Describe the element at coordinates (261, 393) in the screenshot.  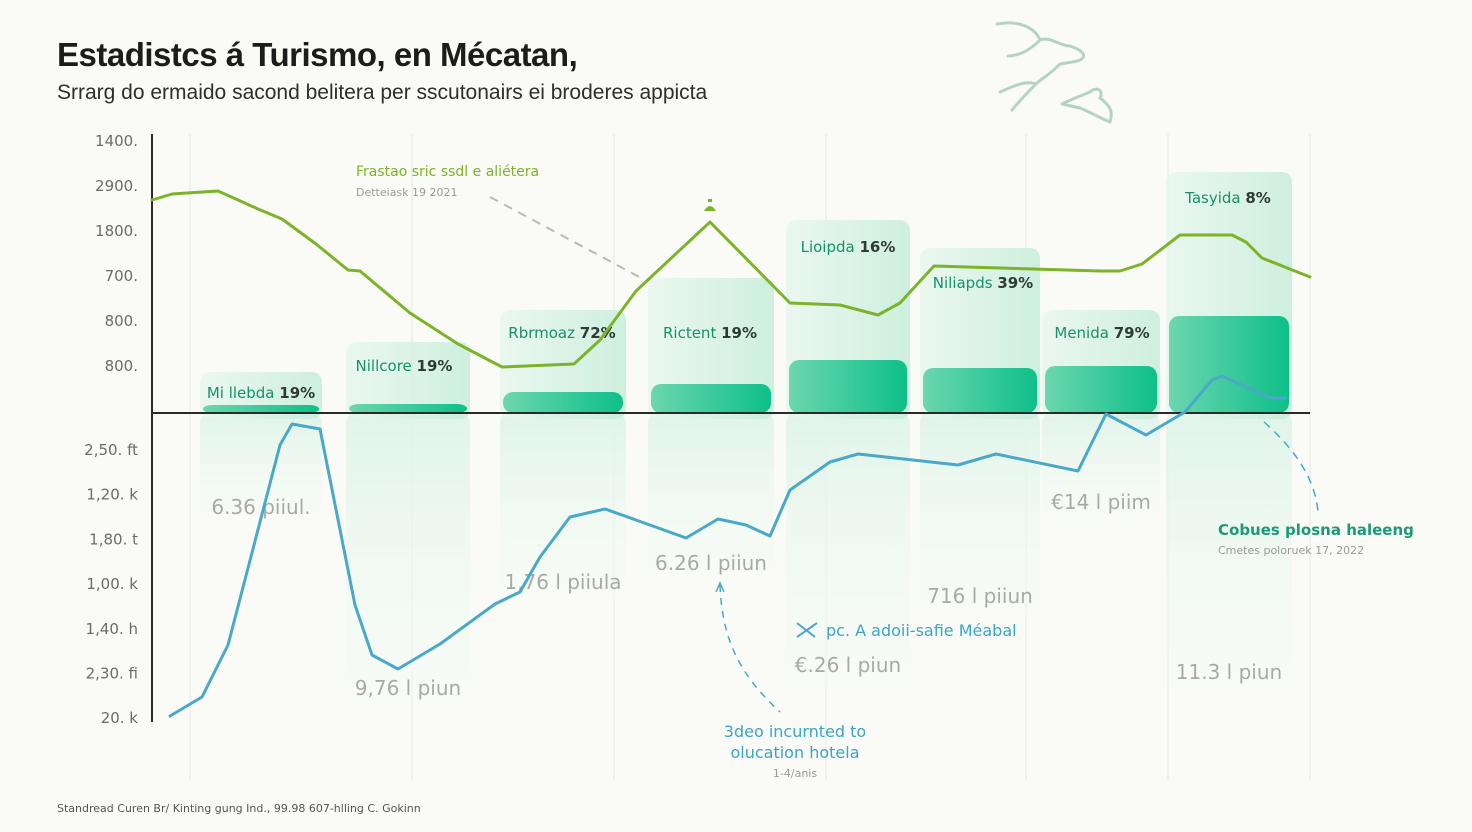
I see `bar-label: Mi llebda 19%` at that location.